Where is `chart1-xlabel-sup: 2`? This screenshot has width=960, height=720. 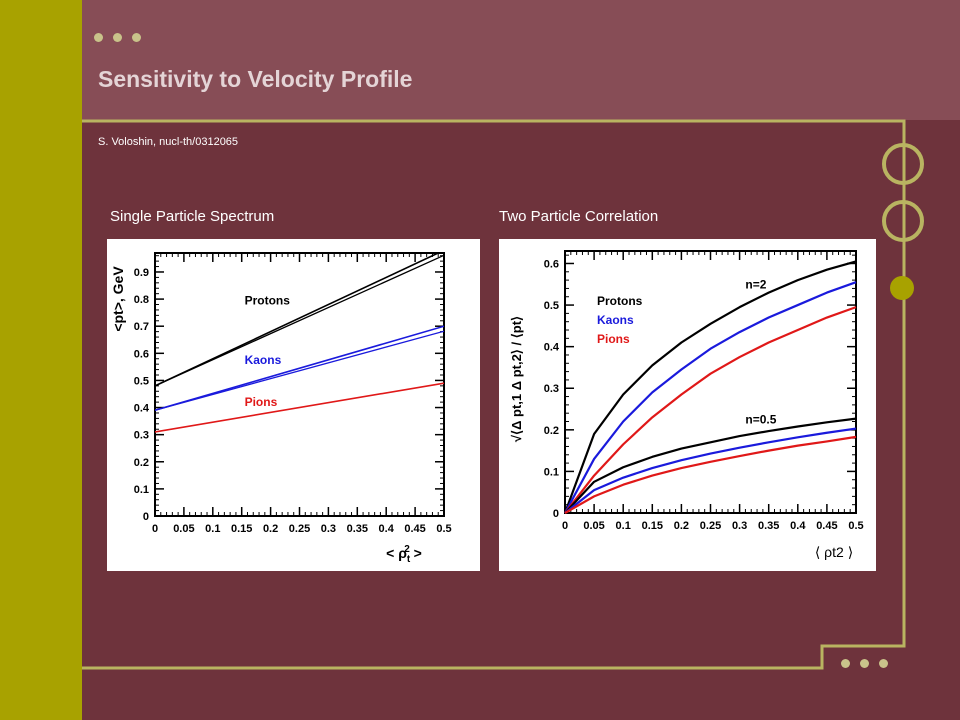
chart1-xlabel-sup: 2 is located at coordinates (407, 549).